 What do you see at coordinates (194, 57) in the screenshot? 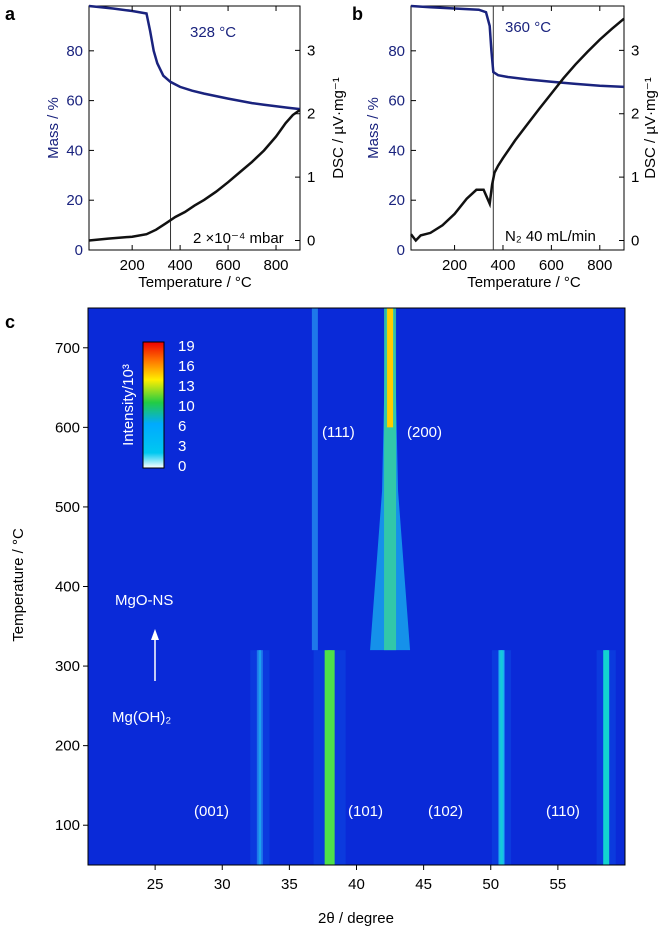
I see `panel-a-mass-series` at bounding box center [194, 57].